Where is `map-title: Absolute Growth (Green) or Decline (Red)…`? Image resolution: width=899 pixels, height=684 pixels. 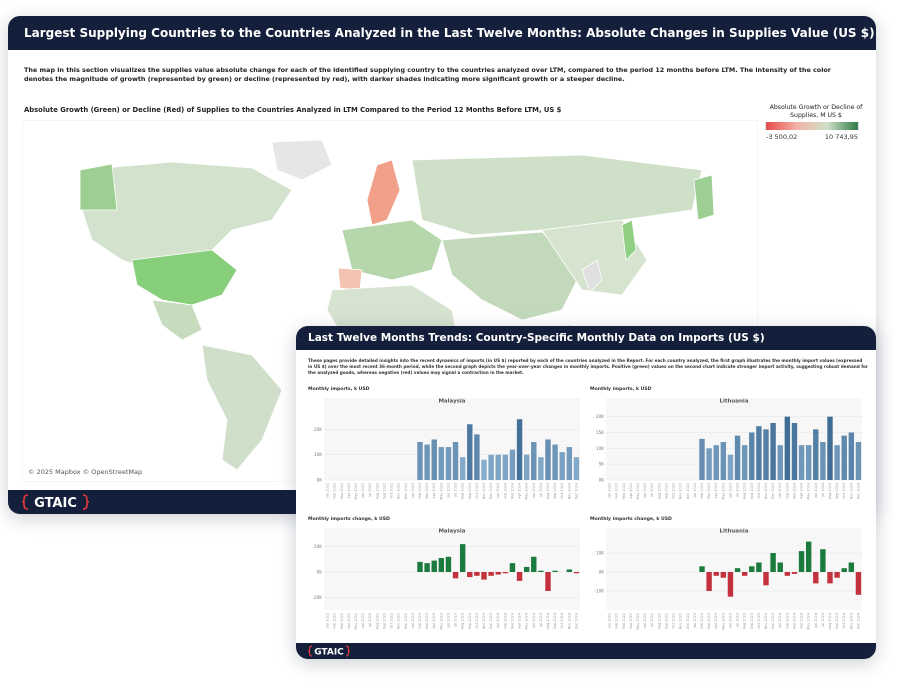
map-title: Absolute Growth (Green) or Decline (Red)… is located at coordinates (293, 110).